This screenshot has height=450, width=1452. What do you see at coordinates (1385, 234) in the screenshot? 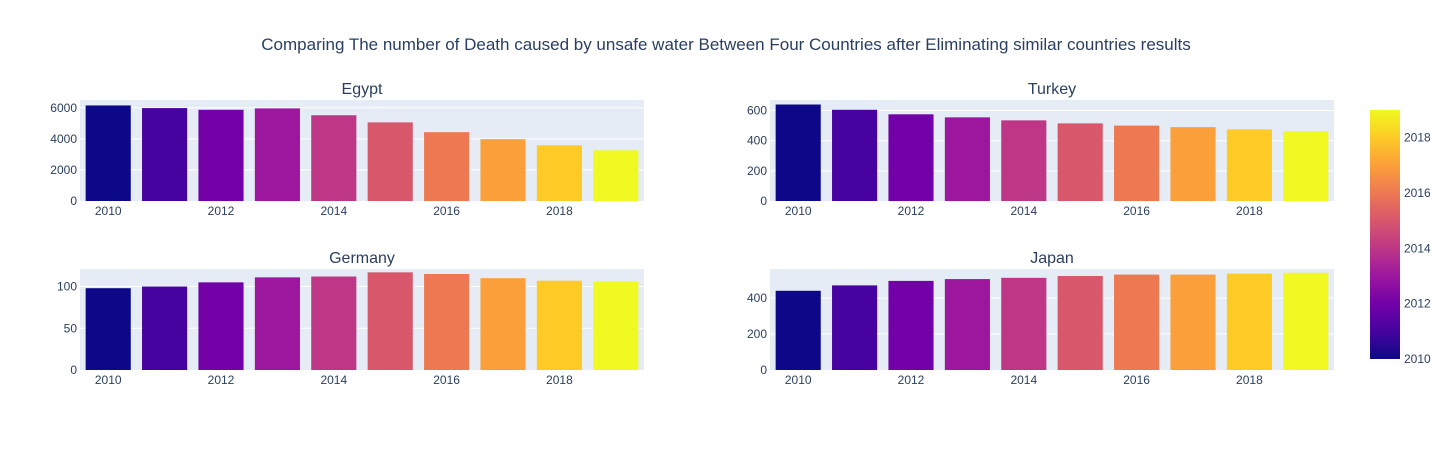
I see `colorbar-gradient` at bounding box center [1385, 234].